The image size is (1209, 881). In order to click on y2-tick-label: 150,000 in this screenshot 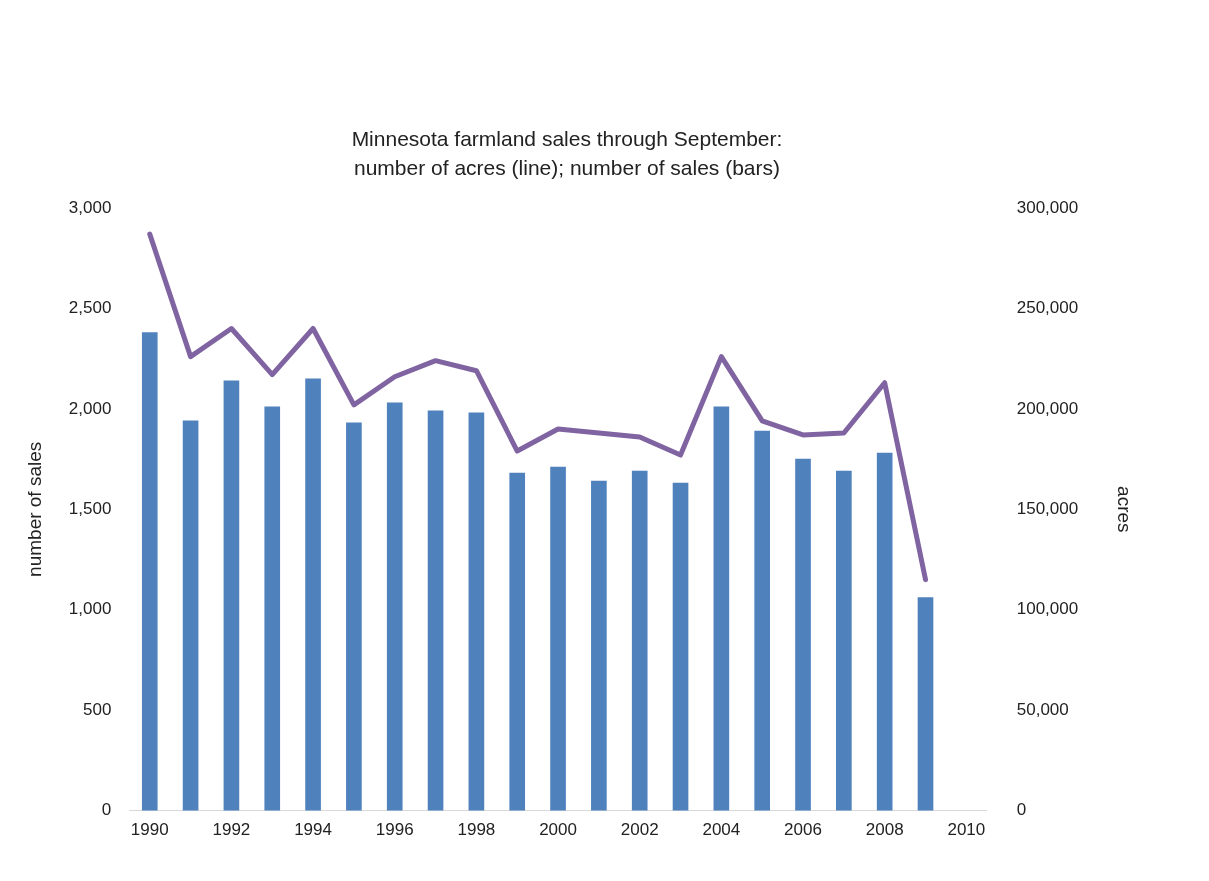, I will do `click(1047, 508)`.